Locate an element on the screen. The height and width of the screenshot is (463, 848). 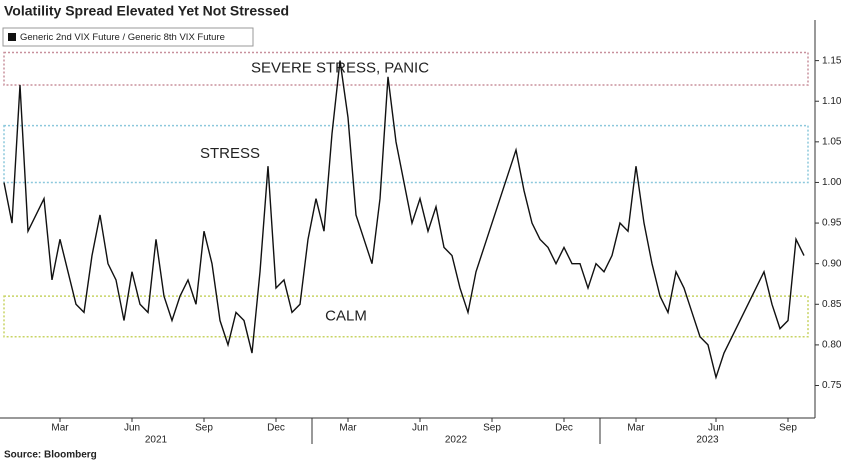
y-tick-label: 0.85 is located at coordinates (832, 304).